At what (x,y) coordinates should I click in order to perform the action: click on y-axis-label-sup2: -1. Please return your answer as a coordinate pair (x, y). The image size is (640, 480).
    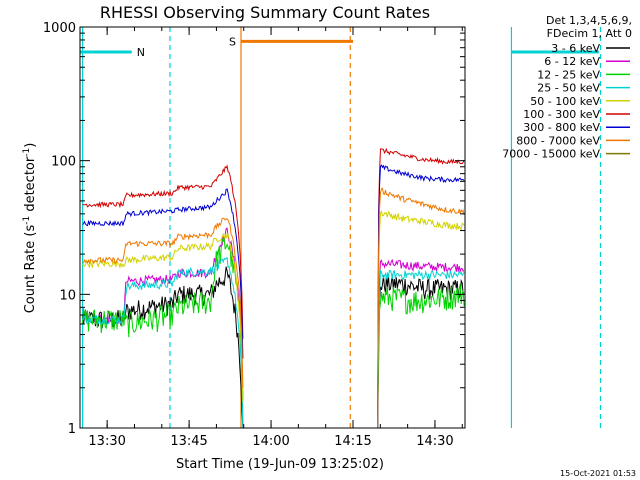
    Looking at the image, I should click on (27, 152).